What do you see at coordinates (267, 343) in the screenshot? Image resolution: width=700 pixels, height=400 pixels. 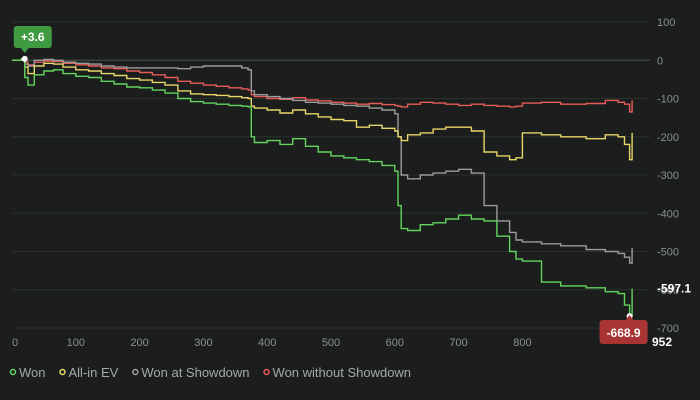 I see `x-tick-label: 400` at bounding box center [267, 343].